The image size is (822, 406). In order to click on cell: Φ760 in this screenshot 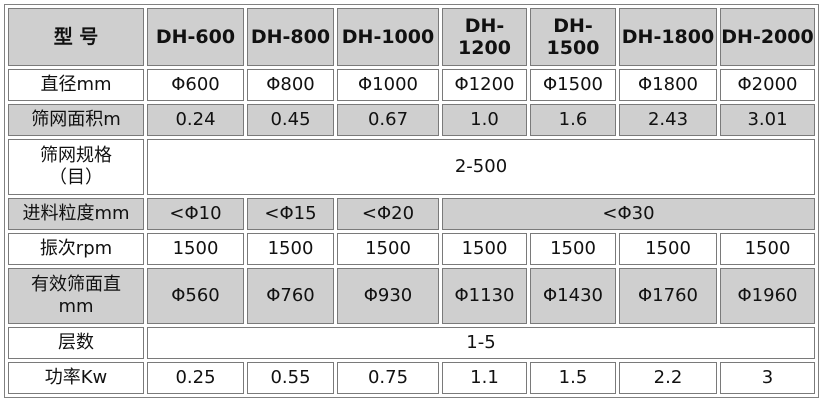, I will do `click(290, 296)`.